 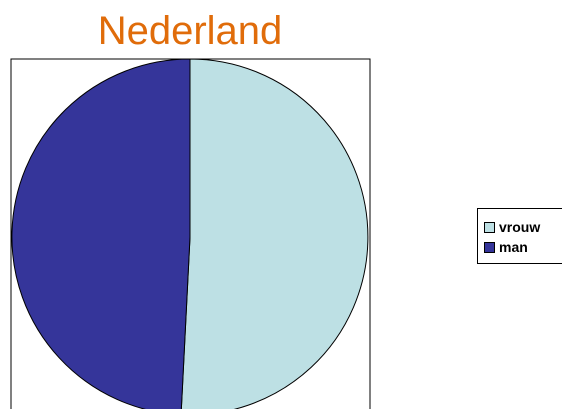 What do you see at coordinates (489, 227) in the screenshot?
I see `legend-swatch-vrouw` at bounding box center [489, 227].